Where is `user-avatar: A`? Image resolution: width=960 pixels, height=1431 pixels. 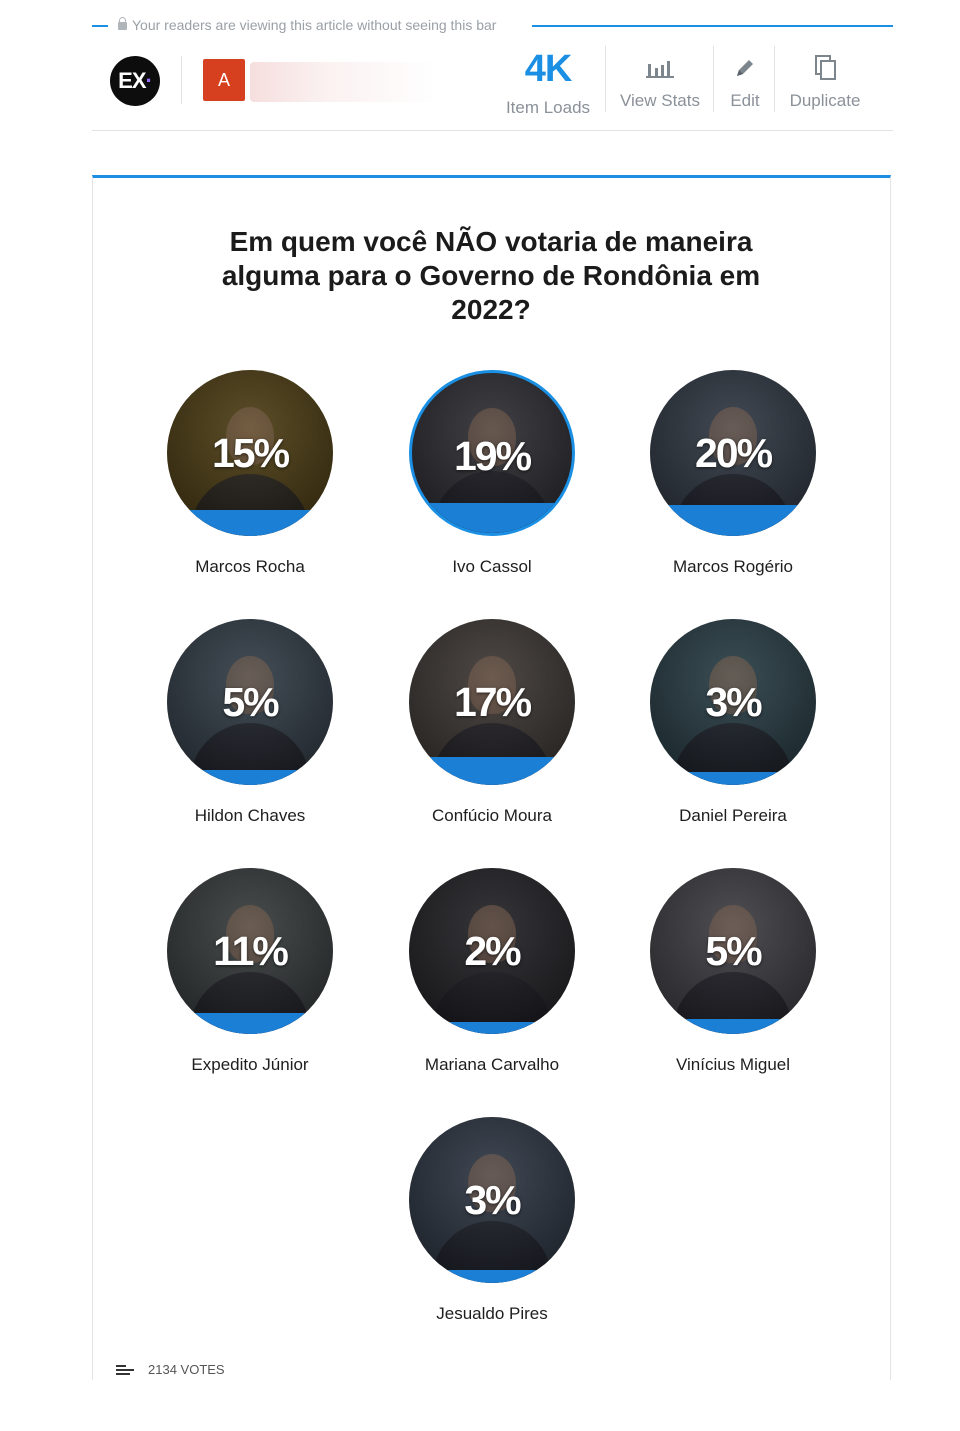 user-avatar: A is located at coordinates (224, 80).